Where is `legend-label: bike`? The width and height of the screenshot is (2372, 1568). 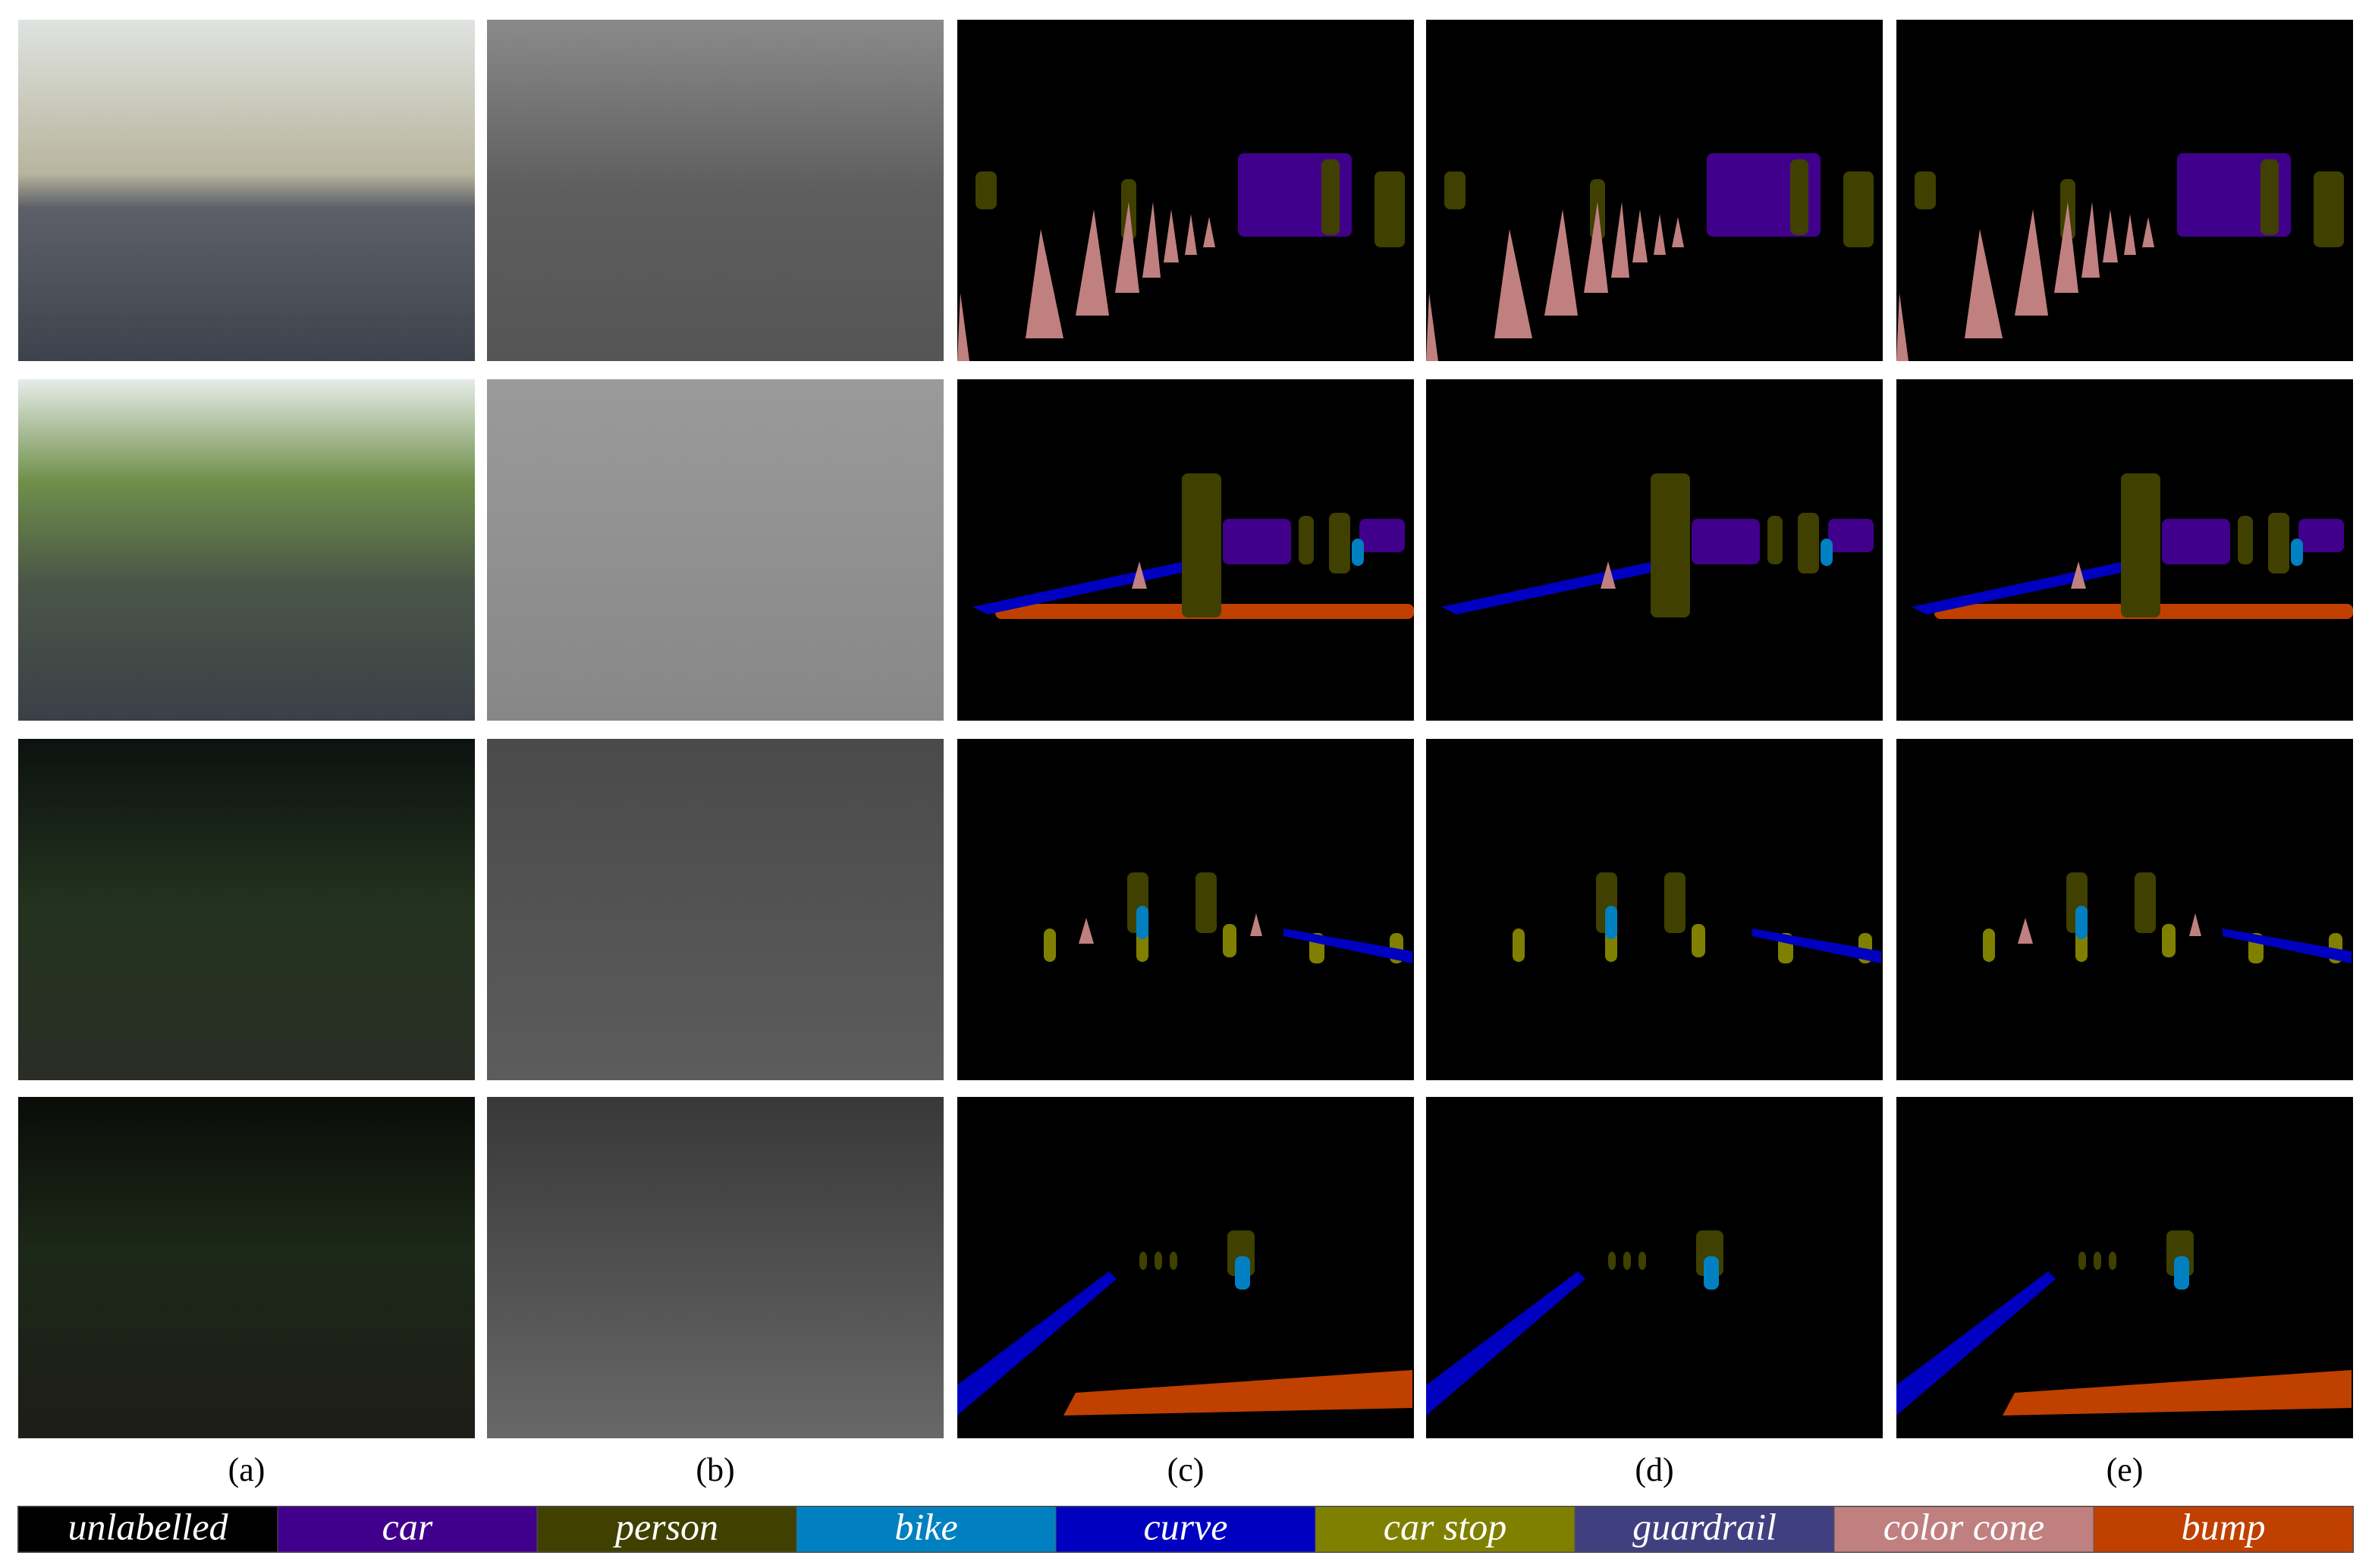
legend-label: bike is located at coordinates (926, 1526).